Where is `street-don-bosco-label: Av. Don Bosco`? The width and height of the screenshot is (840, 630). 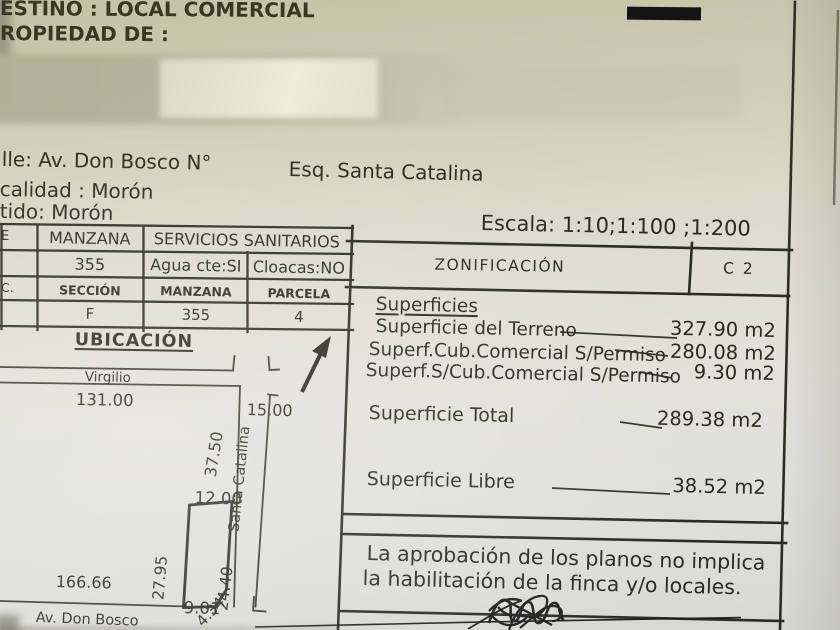 street-don-bosco-label: Av. Don Bosco is located at coordinates (87, 620).